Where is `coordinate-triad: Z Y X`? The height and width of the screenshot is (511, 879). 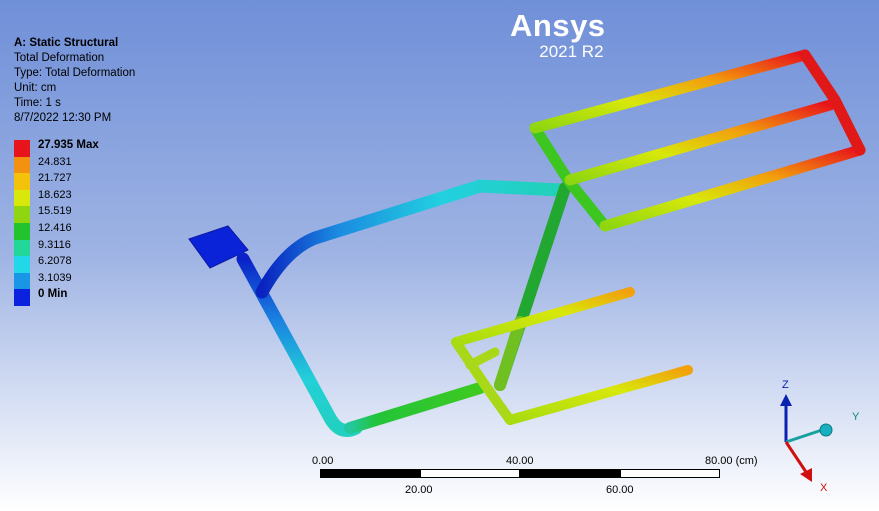 coordinate-triad: Z Y X is located at coordinates (819, 435).